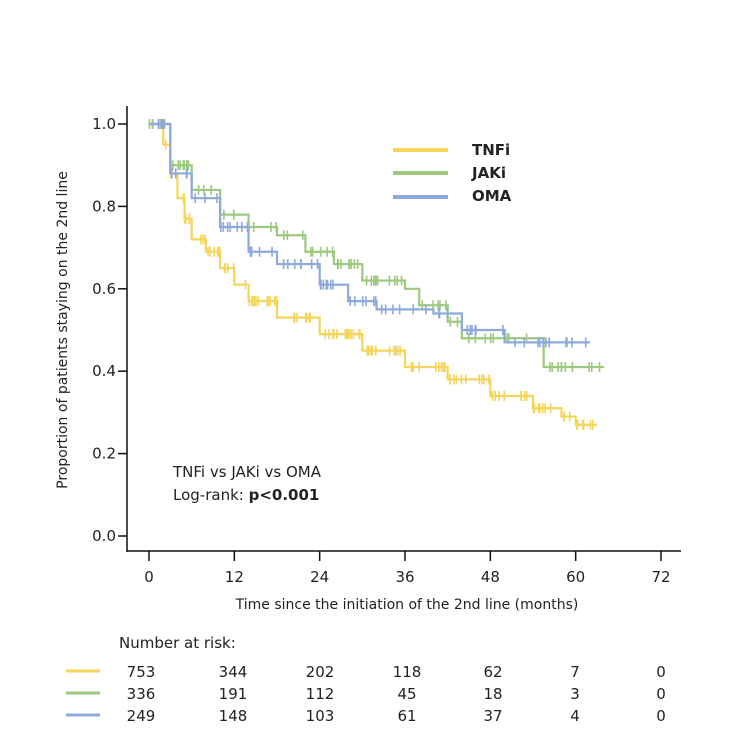 Image resolution: width=756 pixels, height=756 pixels. What do you see at coordinates (247, 472) in the screenshot?
I see `comparison-text: TNFi vs JAKi vs OMA` at bounding box center [247, 472].